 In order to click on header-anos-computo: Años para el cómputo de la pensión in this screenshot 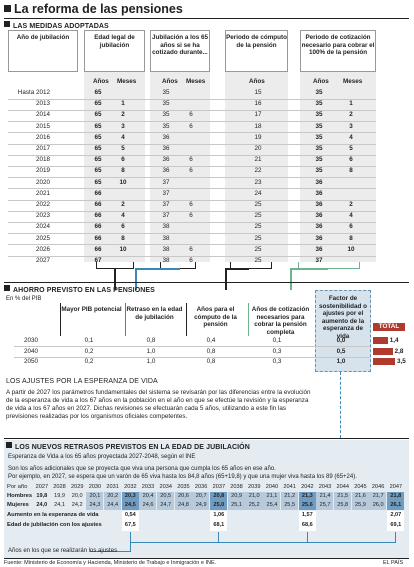, I will do `click(215, 319)`.